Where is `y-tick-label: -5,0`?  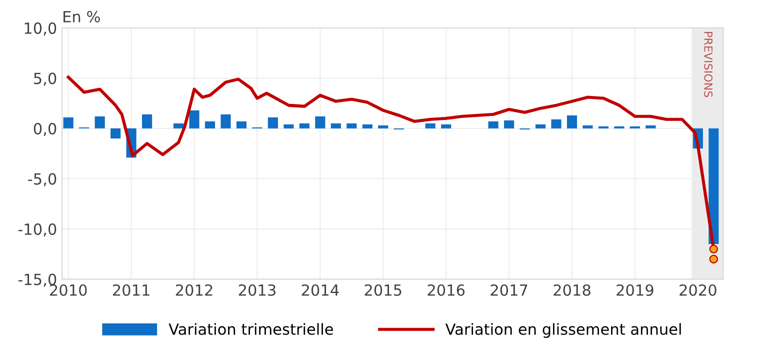 y-tick-label: -5,0 is located at coordinates (42, 179).